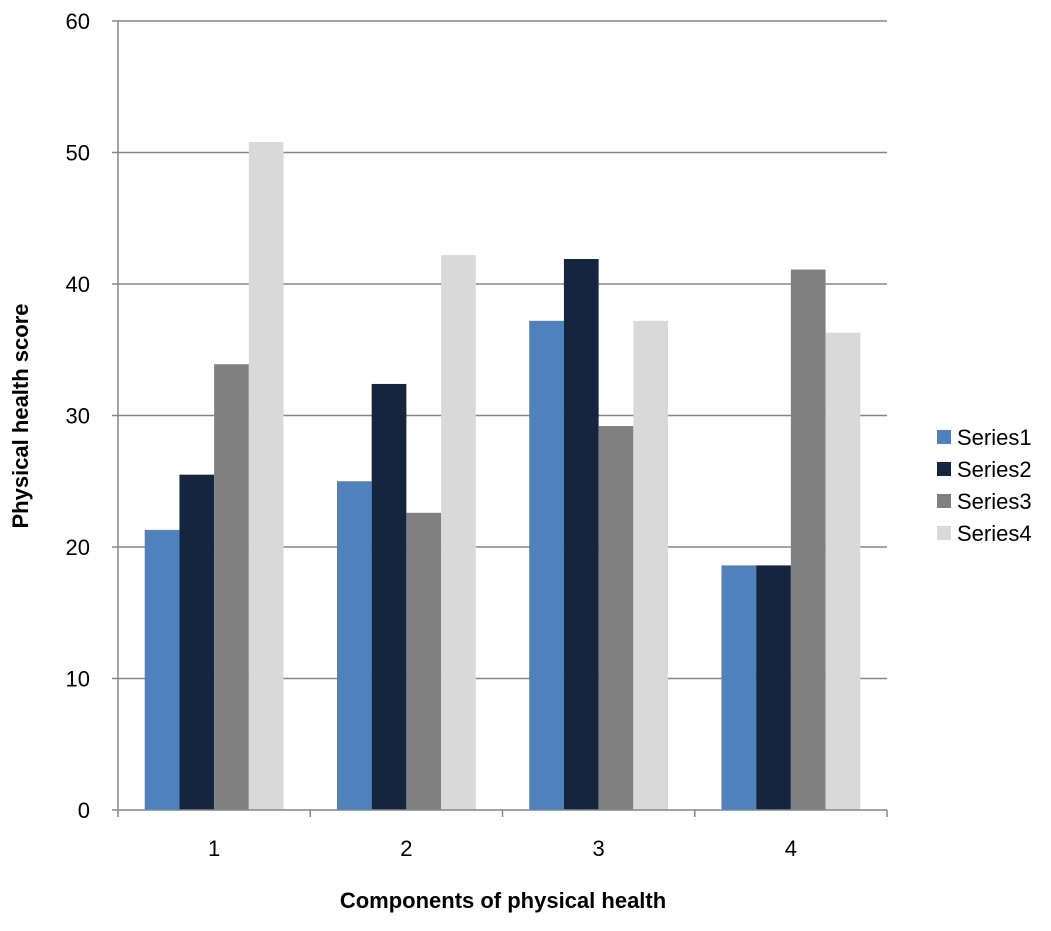 This screenshot has width=1051, height=931. What do you see at coordinates (78, 547) in the screenshot?
I see `y-tick-label: 20` at bounding box center [78, 547].